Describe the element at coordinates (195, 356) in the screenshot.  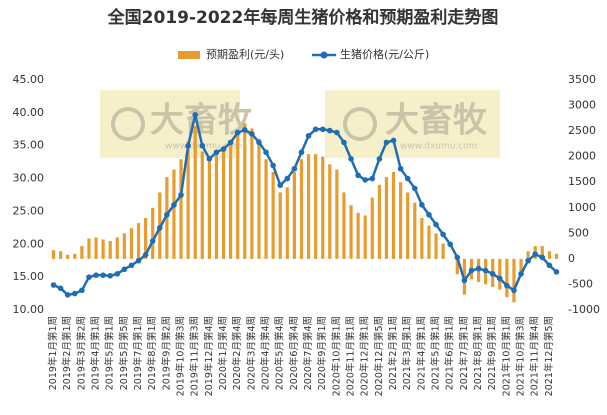
I see `x-tick-label: 2019年11月第3周` at that location.